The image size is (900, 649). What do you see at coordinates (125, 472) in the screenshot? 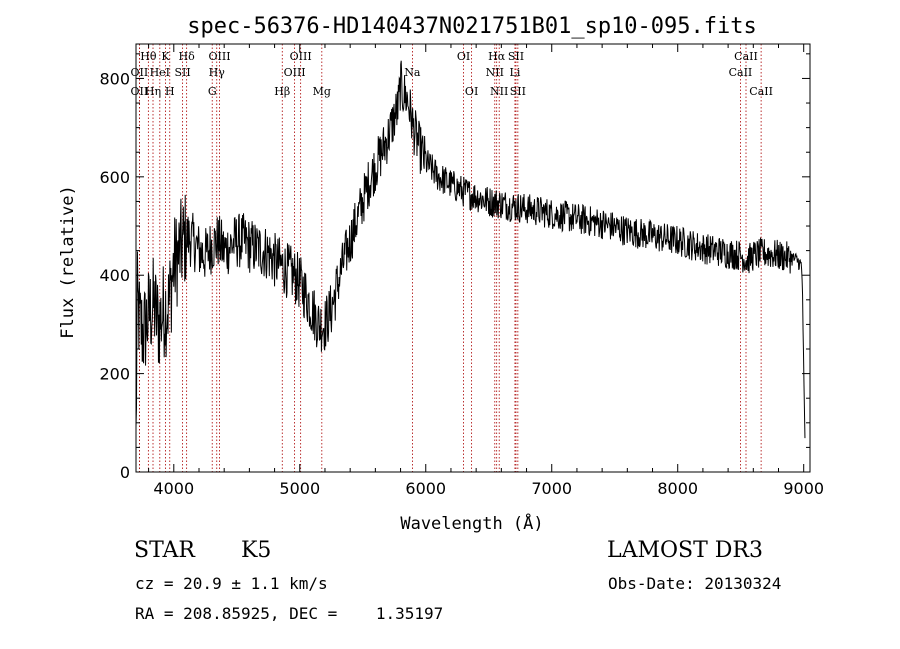
I see `y-tick-label: 0` at bounding box center [125, 472].